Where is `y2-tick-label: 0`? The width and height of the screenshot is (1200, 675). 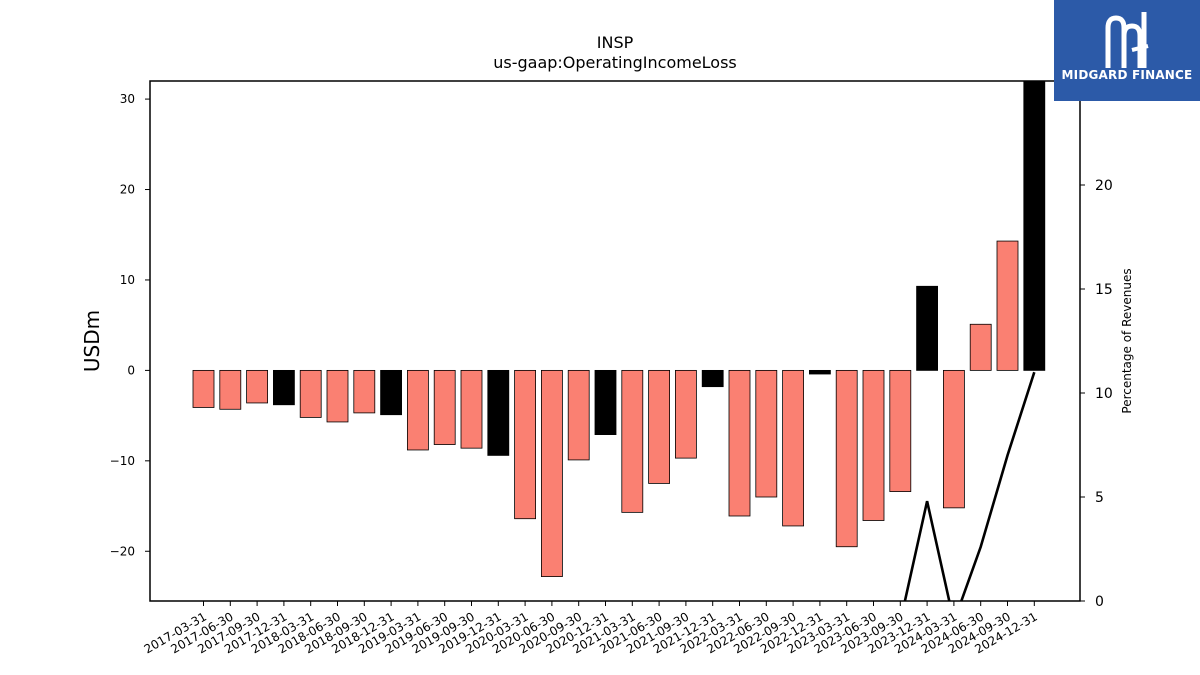
y2-tick-label: 0 is located at coordinates (1099, 602).